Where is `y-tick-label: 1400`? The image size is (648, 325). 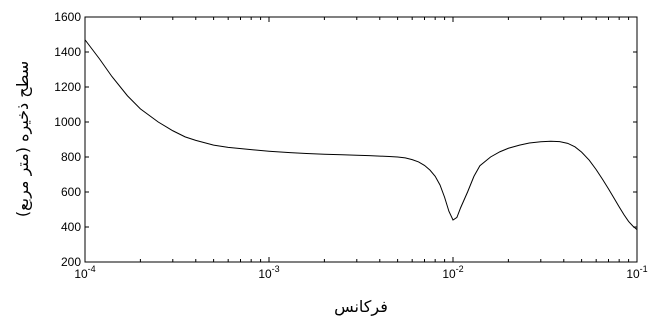 y-tick-label: 1400 is located at coordinates (67, 52).